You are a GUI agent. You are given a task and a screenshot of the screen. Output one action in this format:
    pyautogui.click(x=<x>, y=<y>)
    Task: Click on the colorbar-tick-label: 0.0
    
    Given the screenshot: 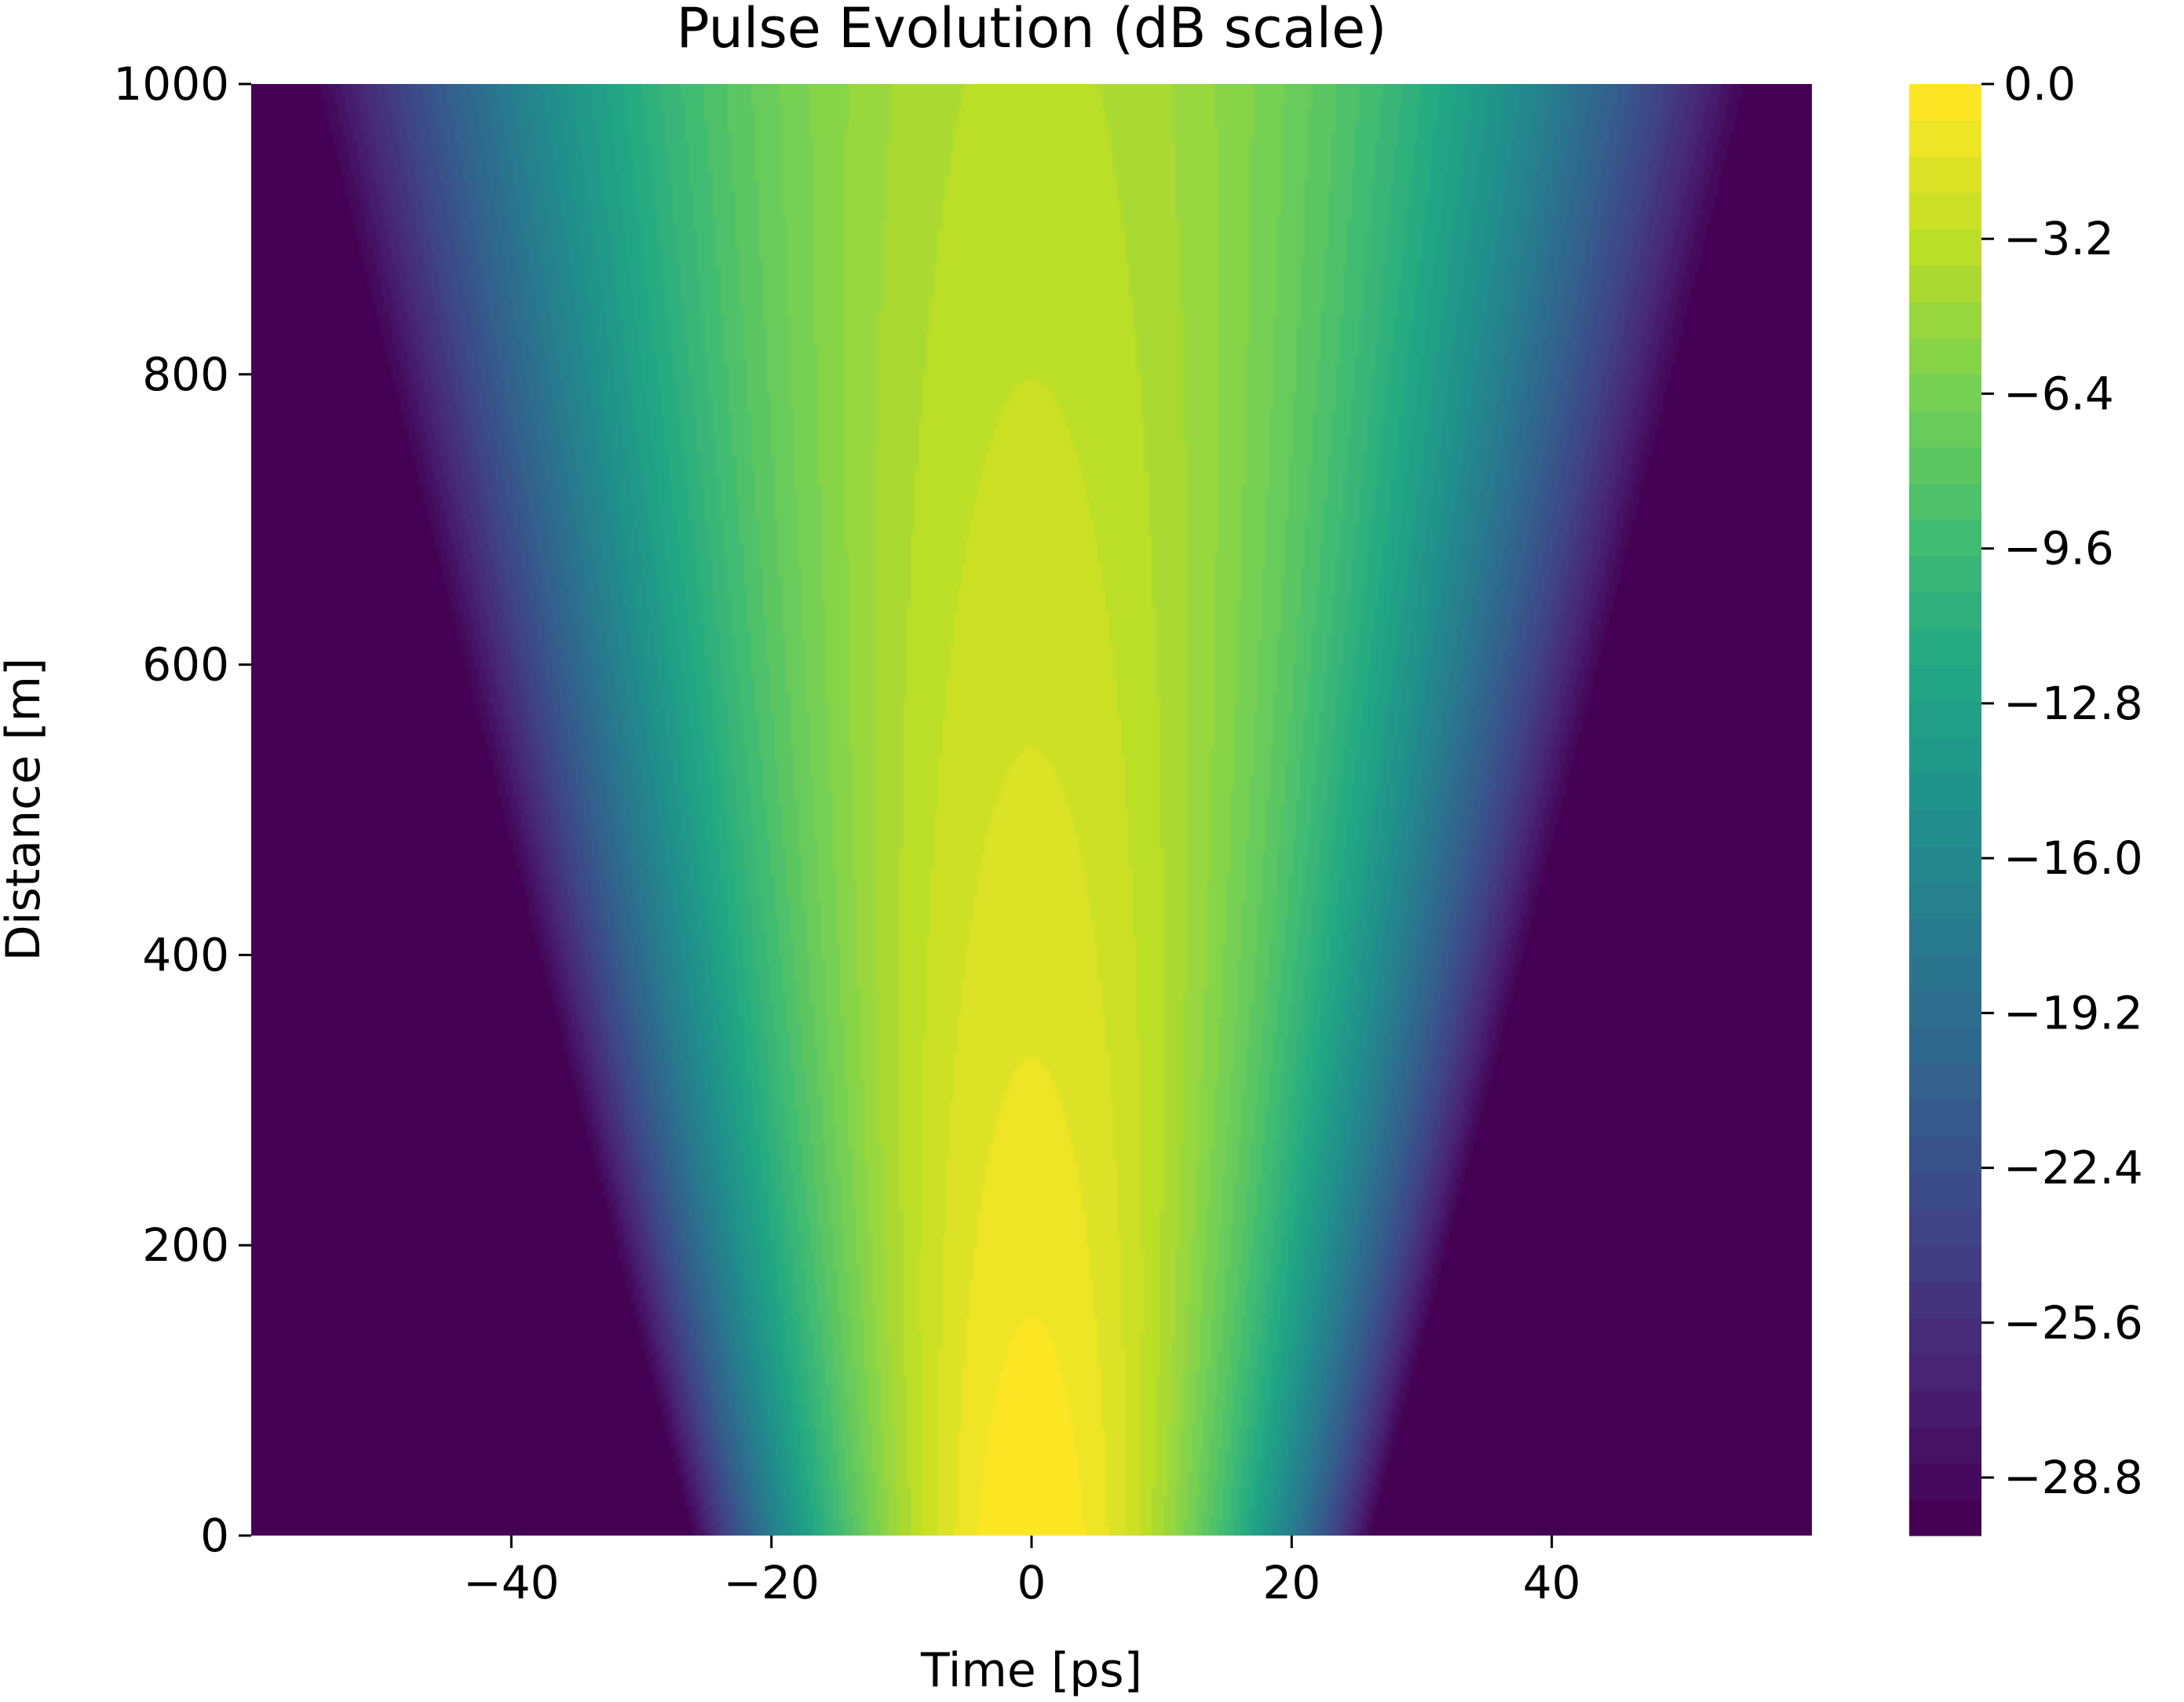 What is the action you would take?
    pyautogui.click(x=2039, y=84)
    